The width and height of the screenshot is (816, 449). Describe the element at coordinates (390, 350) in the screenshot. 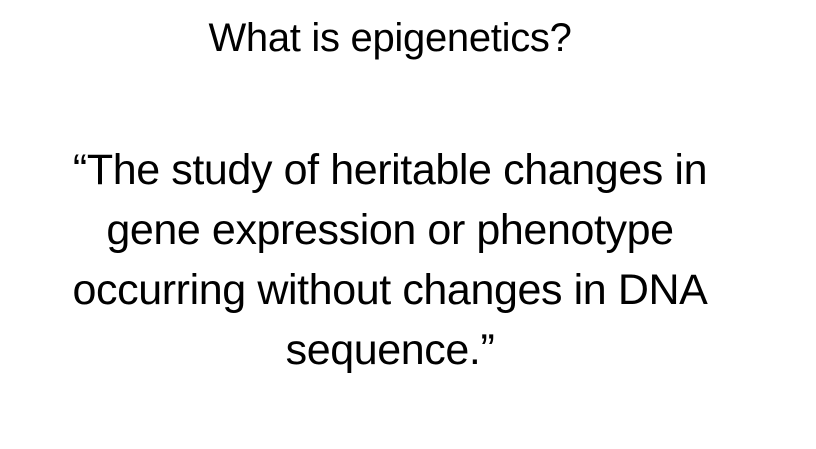

I see `quote-line: sequence.”` at that location.